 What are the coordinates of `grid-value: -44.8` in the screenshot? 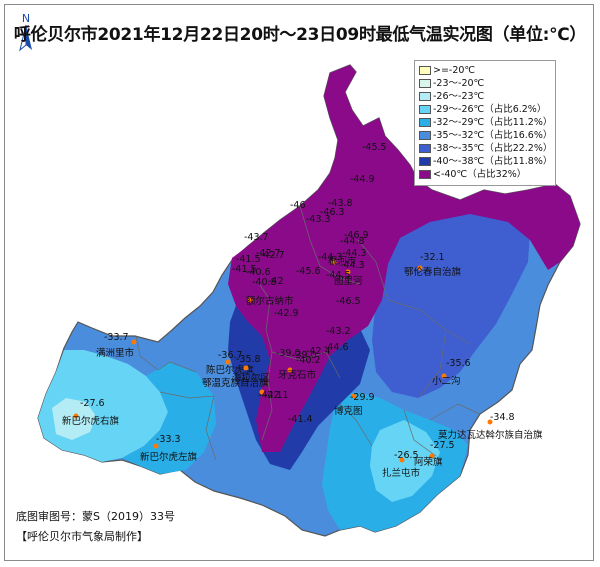 It's located at (352, 241).